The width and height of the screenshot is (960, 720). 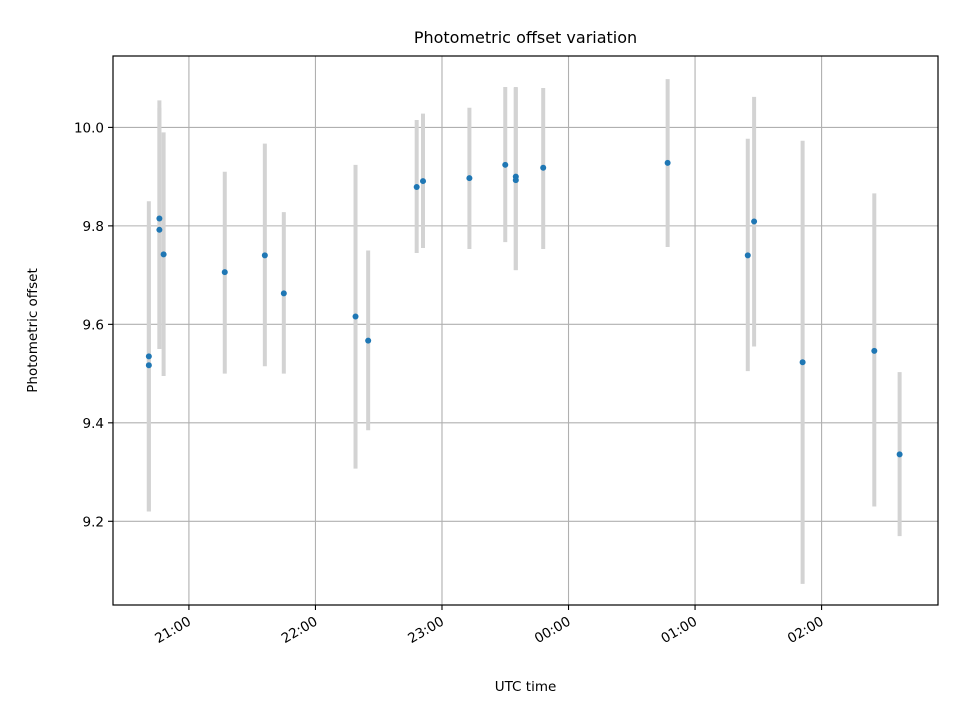 What do you see at coordinates (33, 330) in the screenshot?
I see `y-axis-label: Photometric offset` at bounding box center [33, 330].